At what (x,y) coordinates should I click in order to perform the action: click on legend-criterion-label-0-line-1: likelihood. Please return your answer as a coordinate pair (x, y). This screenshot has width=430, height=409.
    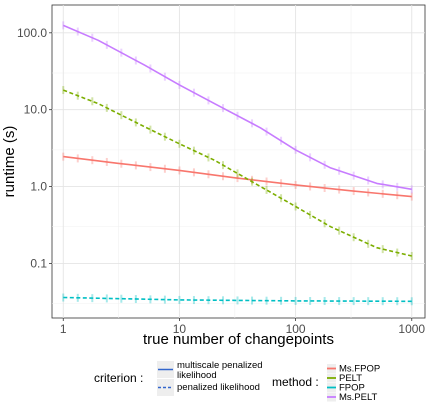
    Looking at the image, I should click on (197, 375).